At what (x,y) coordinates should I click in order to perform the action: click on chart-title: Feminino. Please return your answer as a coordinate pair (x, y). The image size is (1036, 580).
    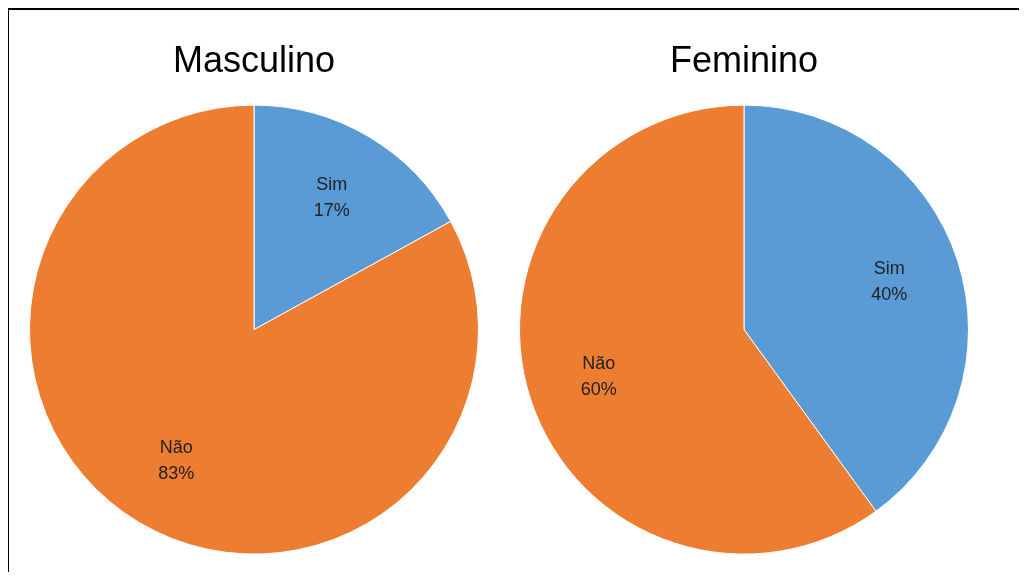
    Looking at the image, I should click on (744, 59).